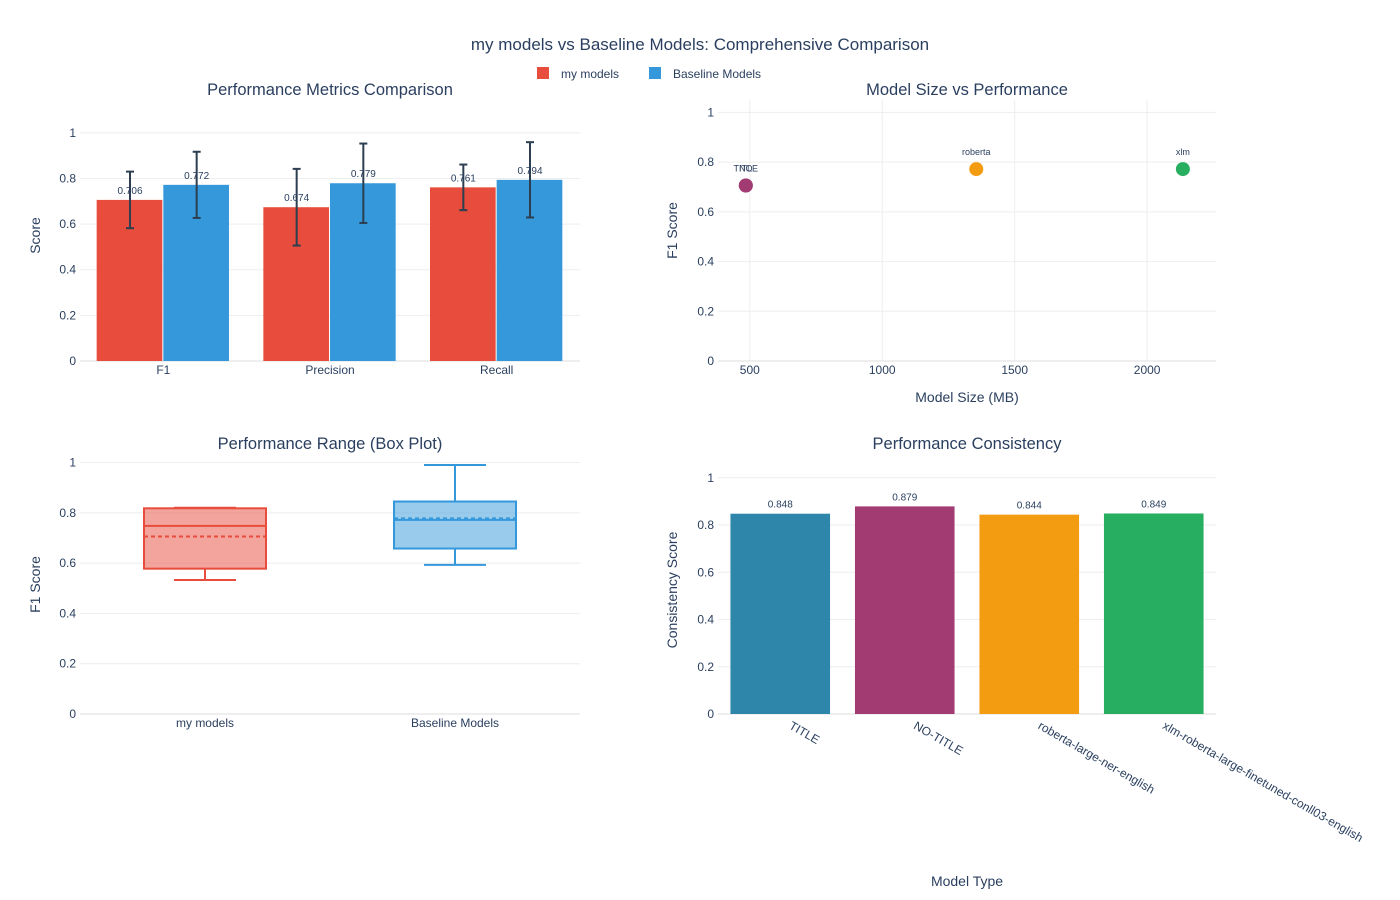 The height and width of the screenshot is (900, 1400). I want to click on x-axis-title: Model Type, so click(967, 881).